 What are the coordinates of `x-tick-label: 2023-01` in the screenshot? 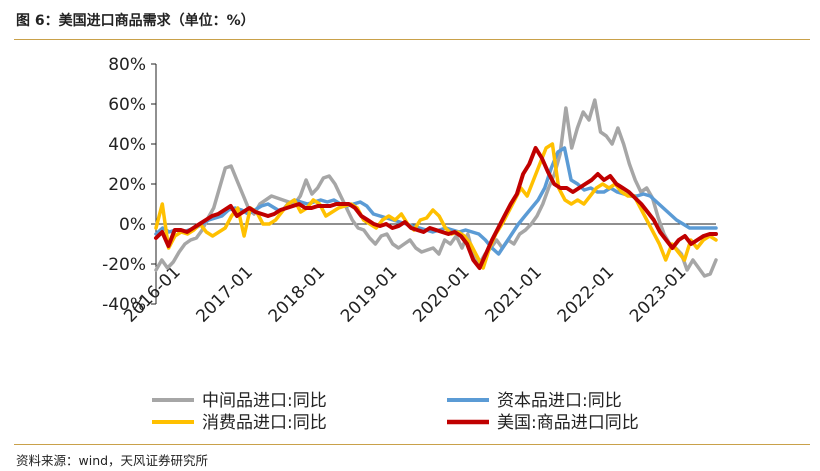 It's located at (658, 294).